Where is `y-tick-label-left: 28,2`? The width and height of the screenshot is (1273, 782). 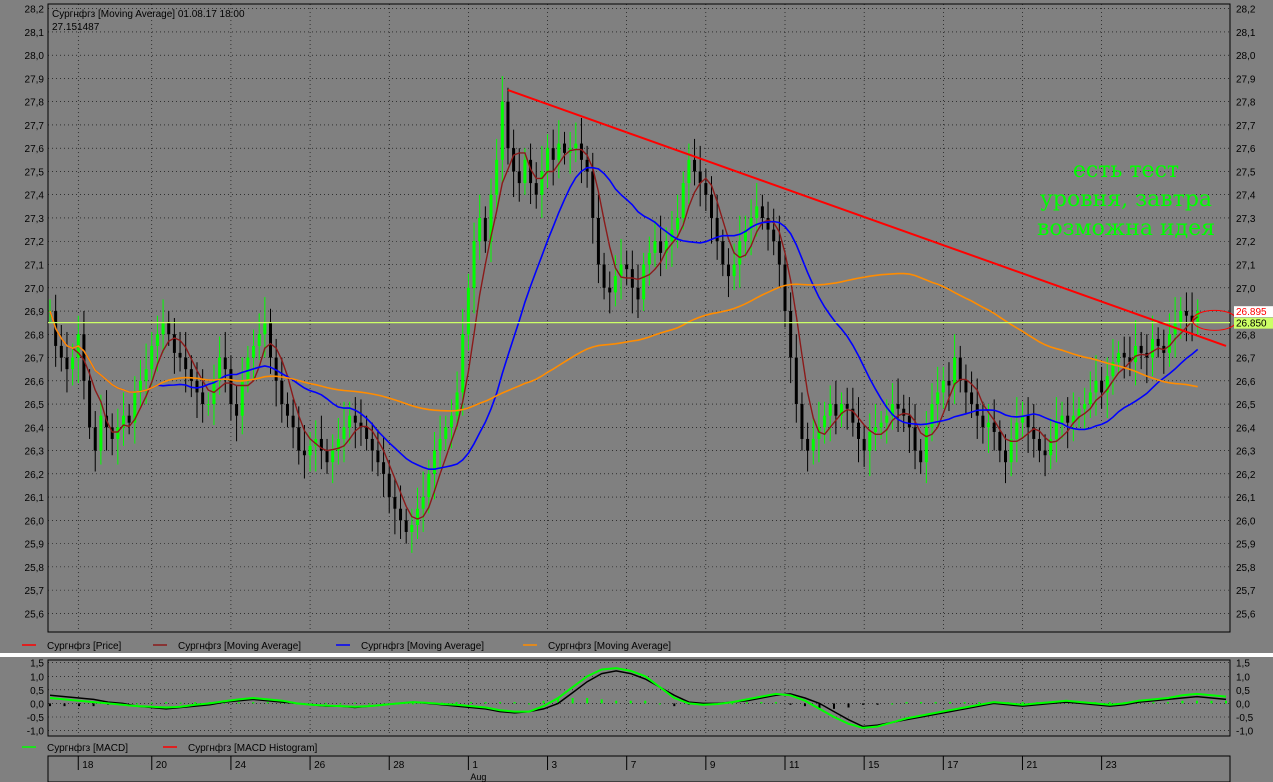 y-tick-label-left: 28,2 is located at coordinates (35, 10).